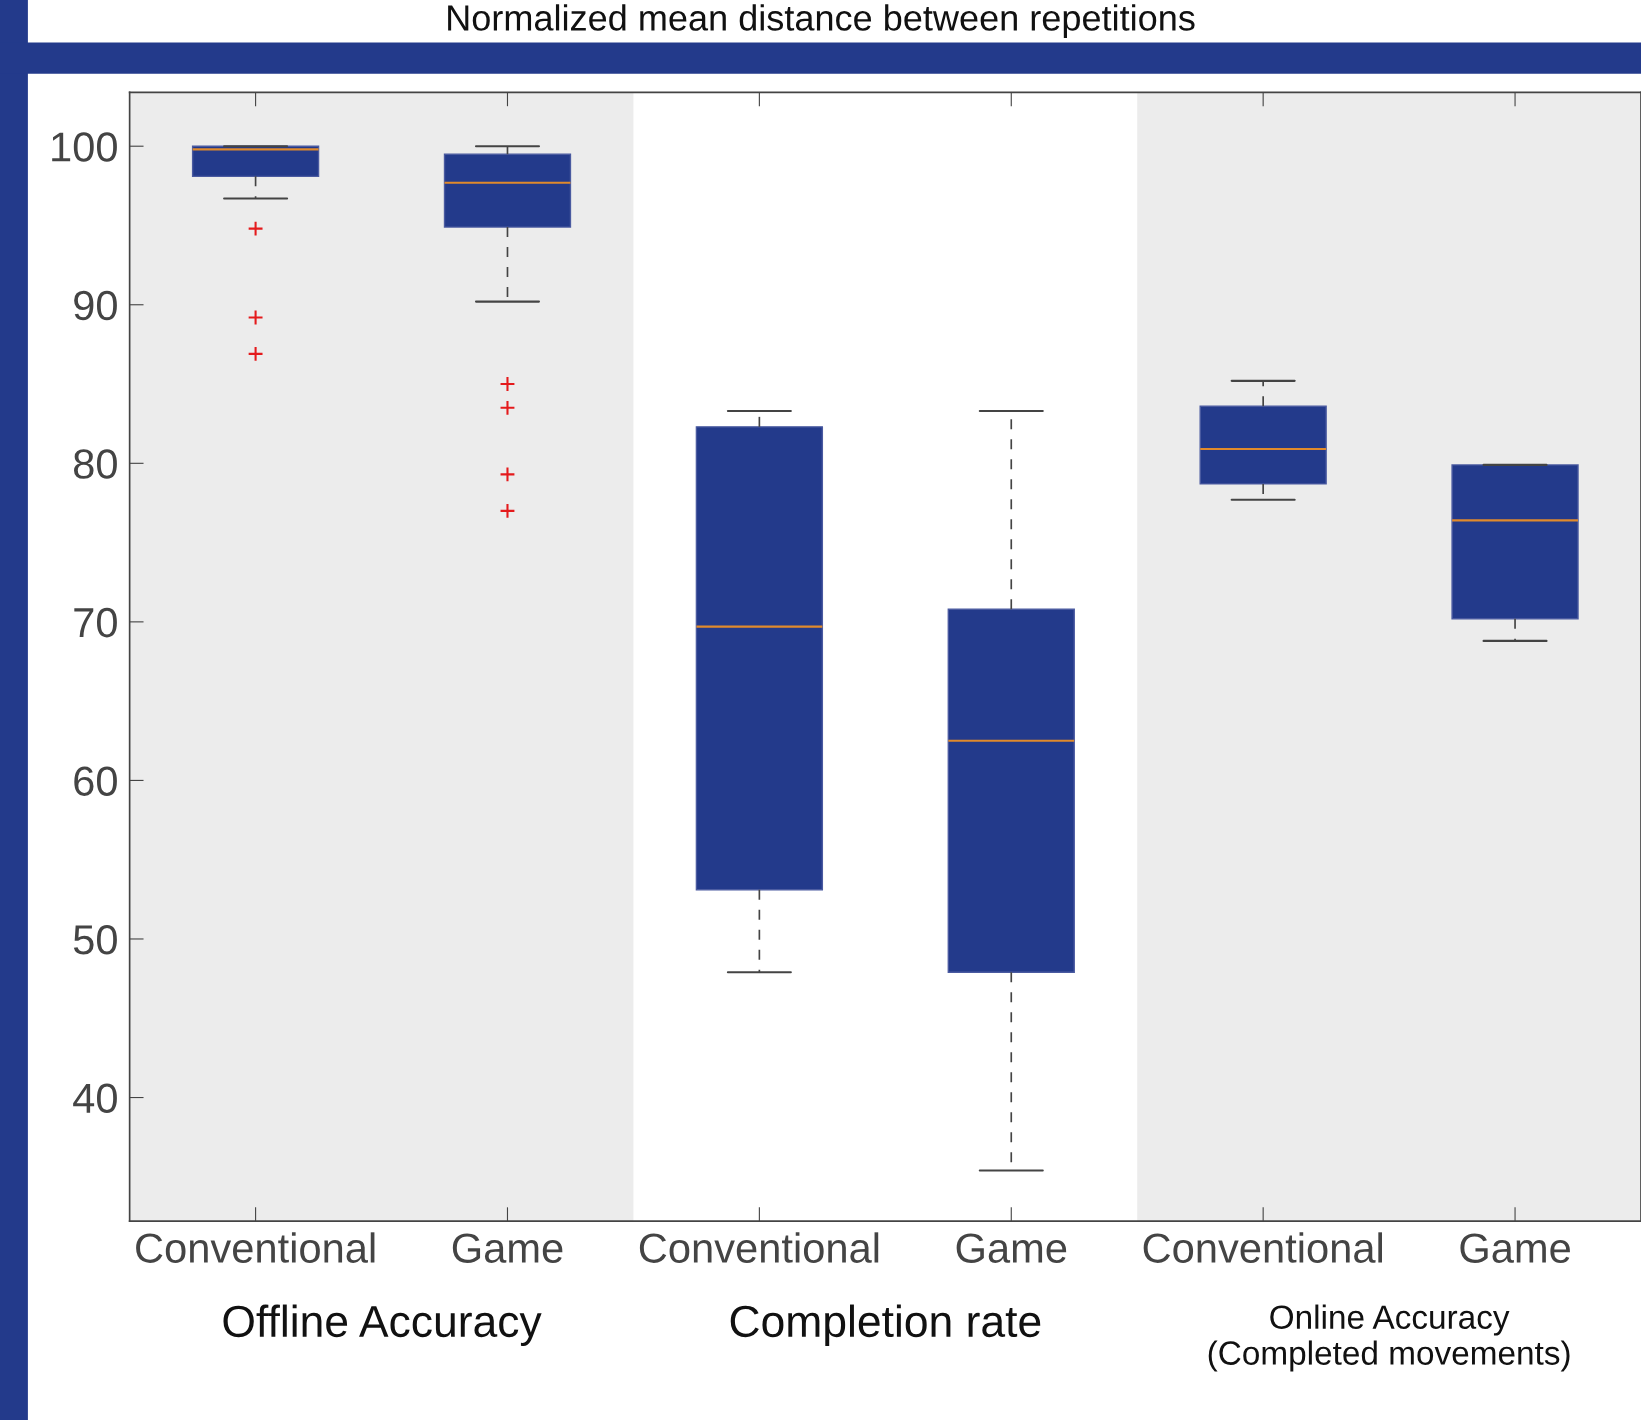  Describe the element at coordinates (95, 622) in the screenshot. I see `y-tick-label: 70` at that location.